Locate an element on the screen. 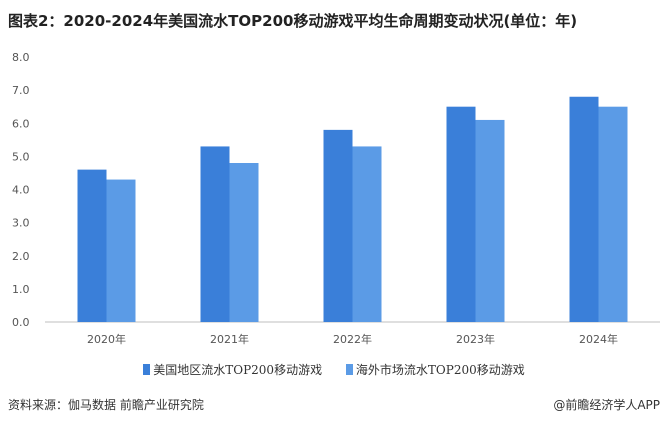 The width and height of the screenshot is (668, 423). y-tick-label: 4.0 is located at coordinates (21, 190).